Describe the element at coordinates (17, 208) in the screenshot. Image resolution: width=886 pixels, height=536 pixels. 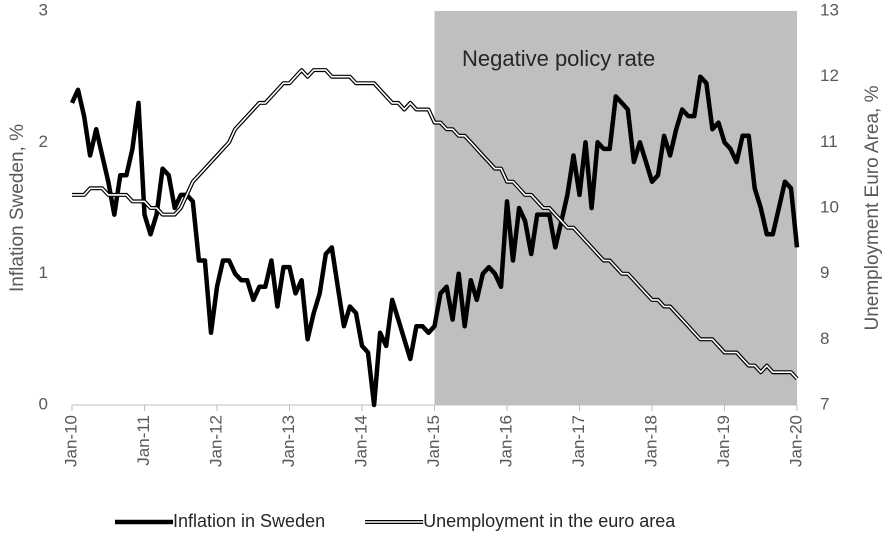
I see `y-axis-title: Inflation Sweden, %` at that location.